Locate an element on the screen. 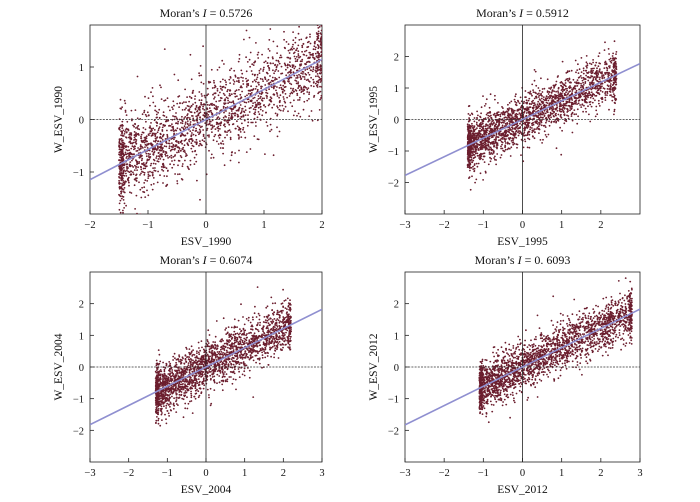  y-tick-label: −2 is located at coordinates (78, 431).